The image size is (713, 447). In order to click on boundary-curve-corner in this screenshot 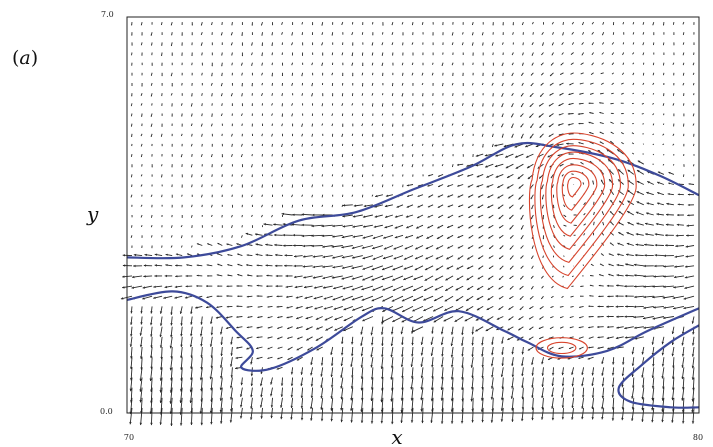, I will do `click(658, 366)`.